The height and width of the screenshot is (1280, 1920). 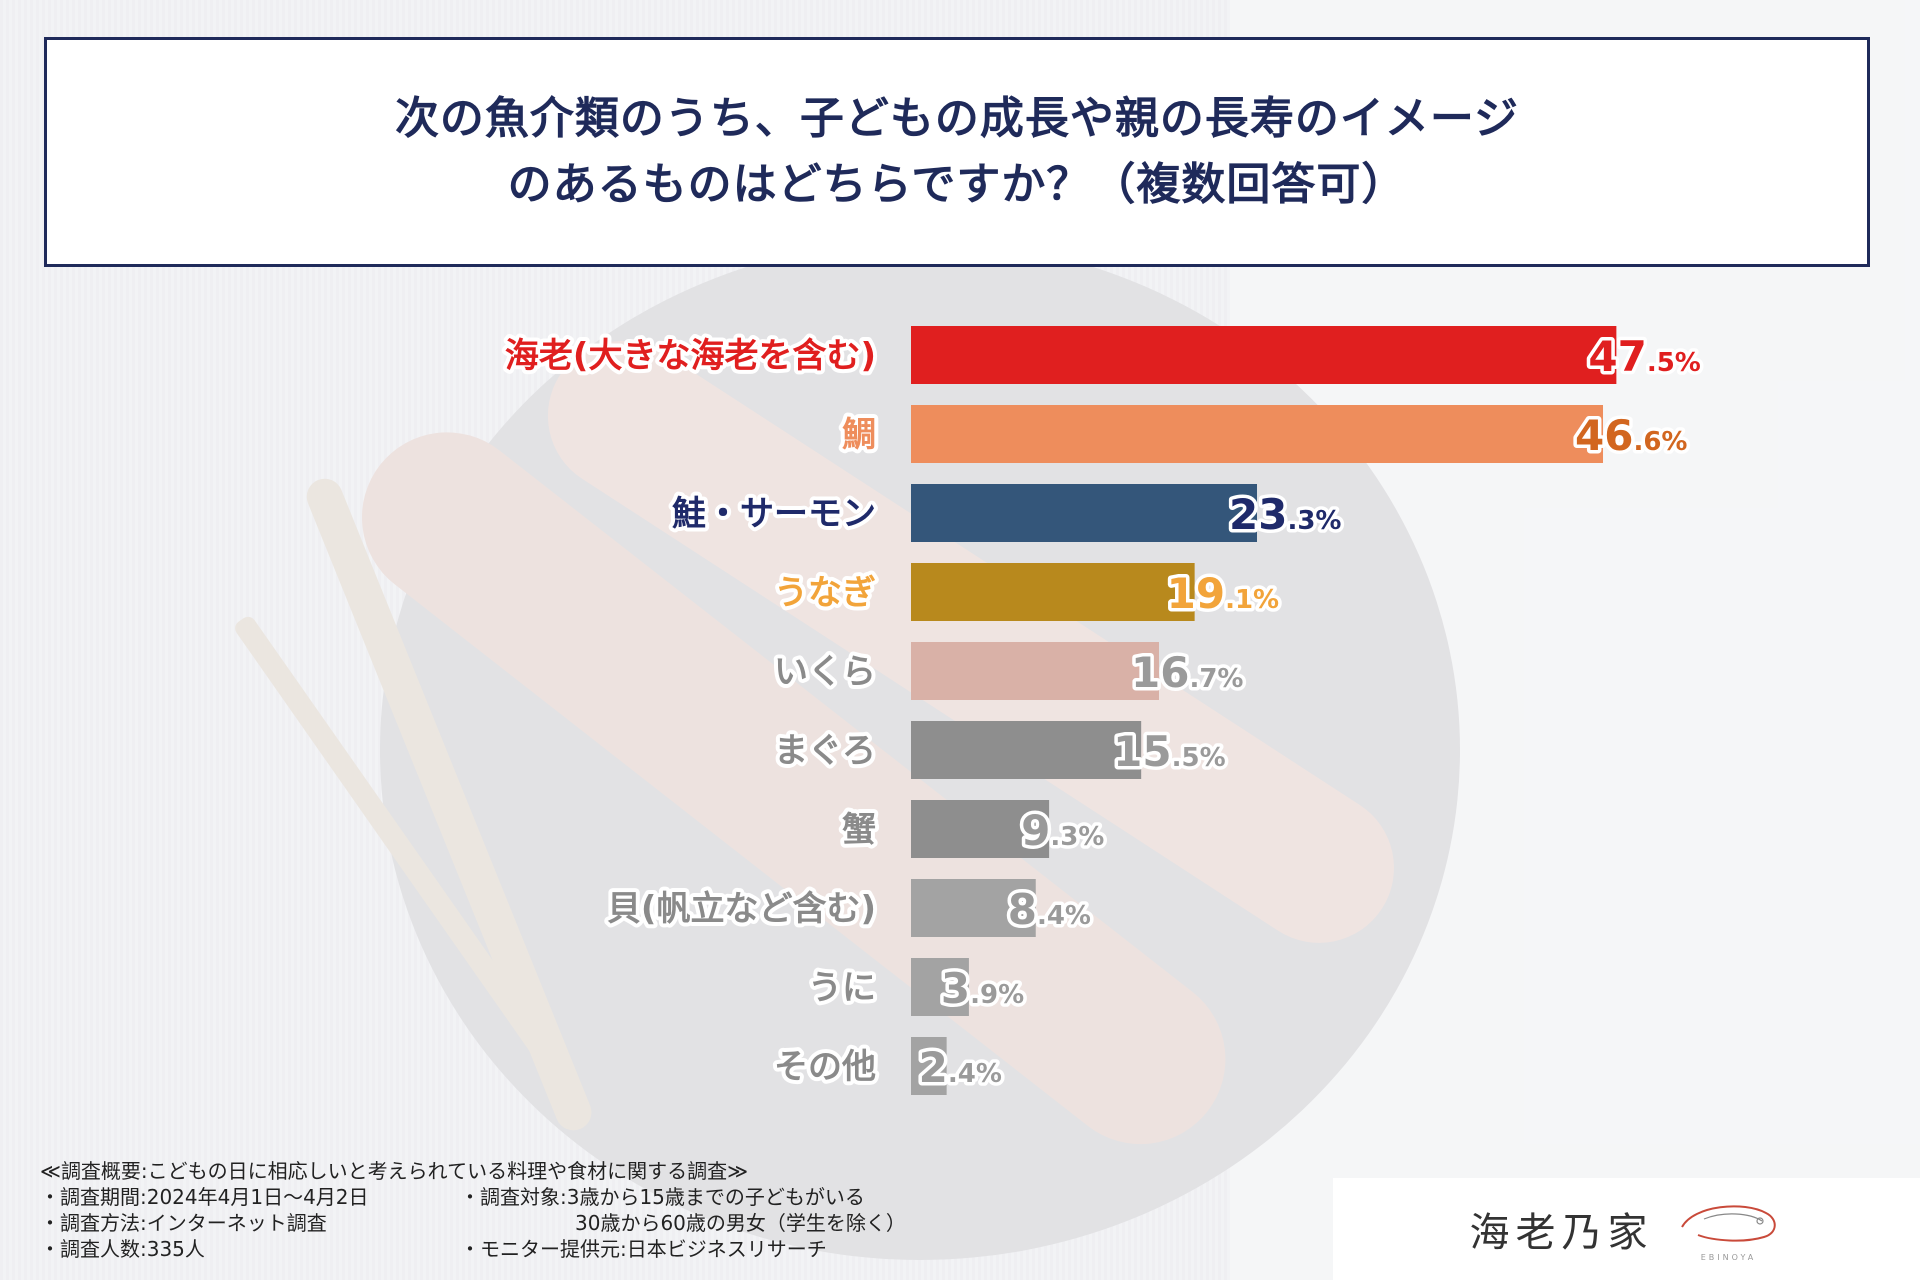 What do you see at coordinates (741, 909) in the screenshot?
I see `category-label-7: 貝(帆立など含む)` at bounding box center [741, 909].